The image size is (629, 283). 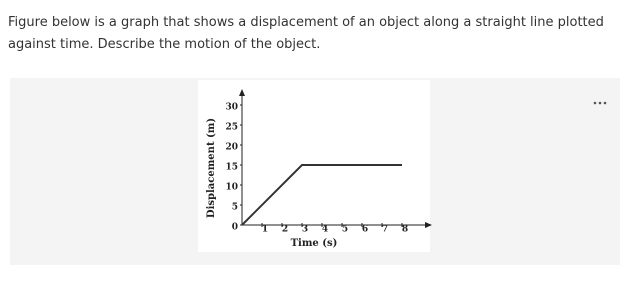 What do you see at coordinates (285, 230) in the screenshot?
I see `x-tick-label: 2` at bounding box center [285, 230].